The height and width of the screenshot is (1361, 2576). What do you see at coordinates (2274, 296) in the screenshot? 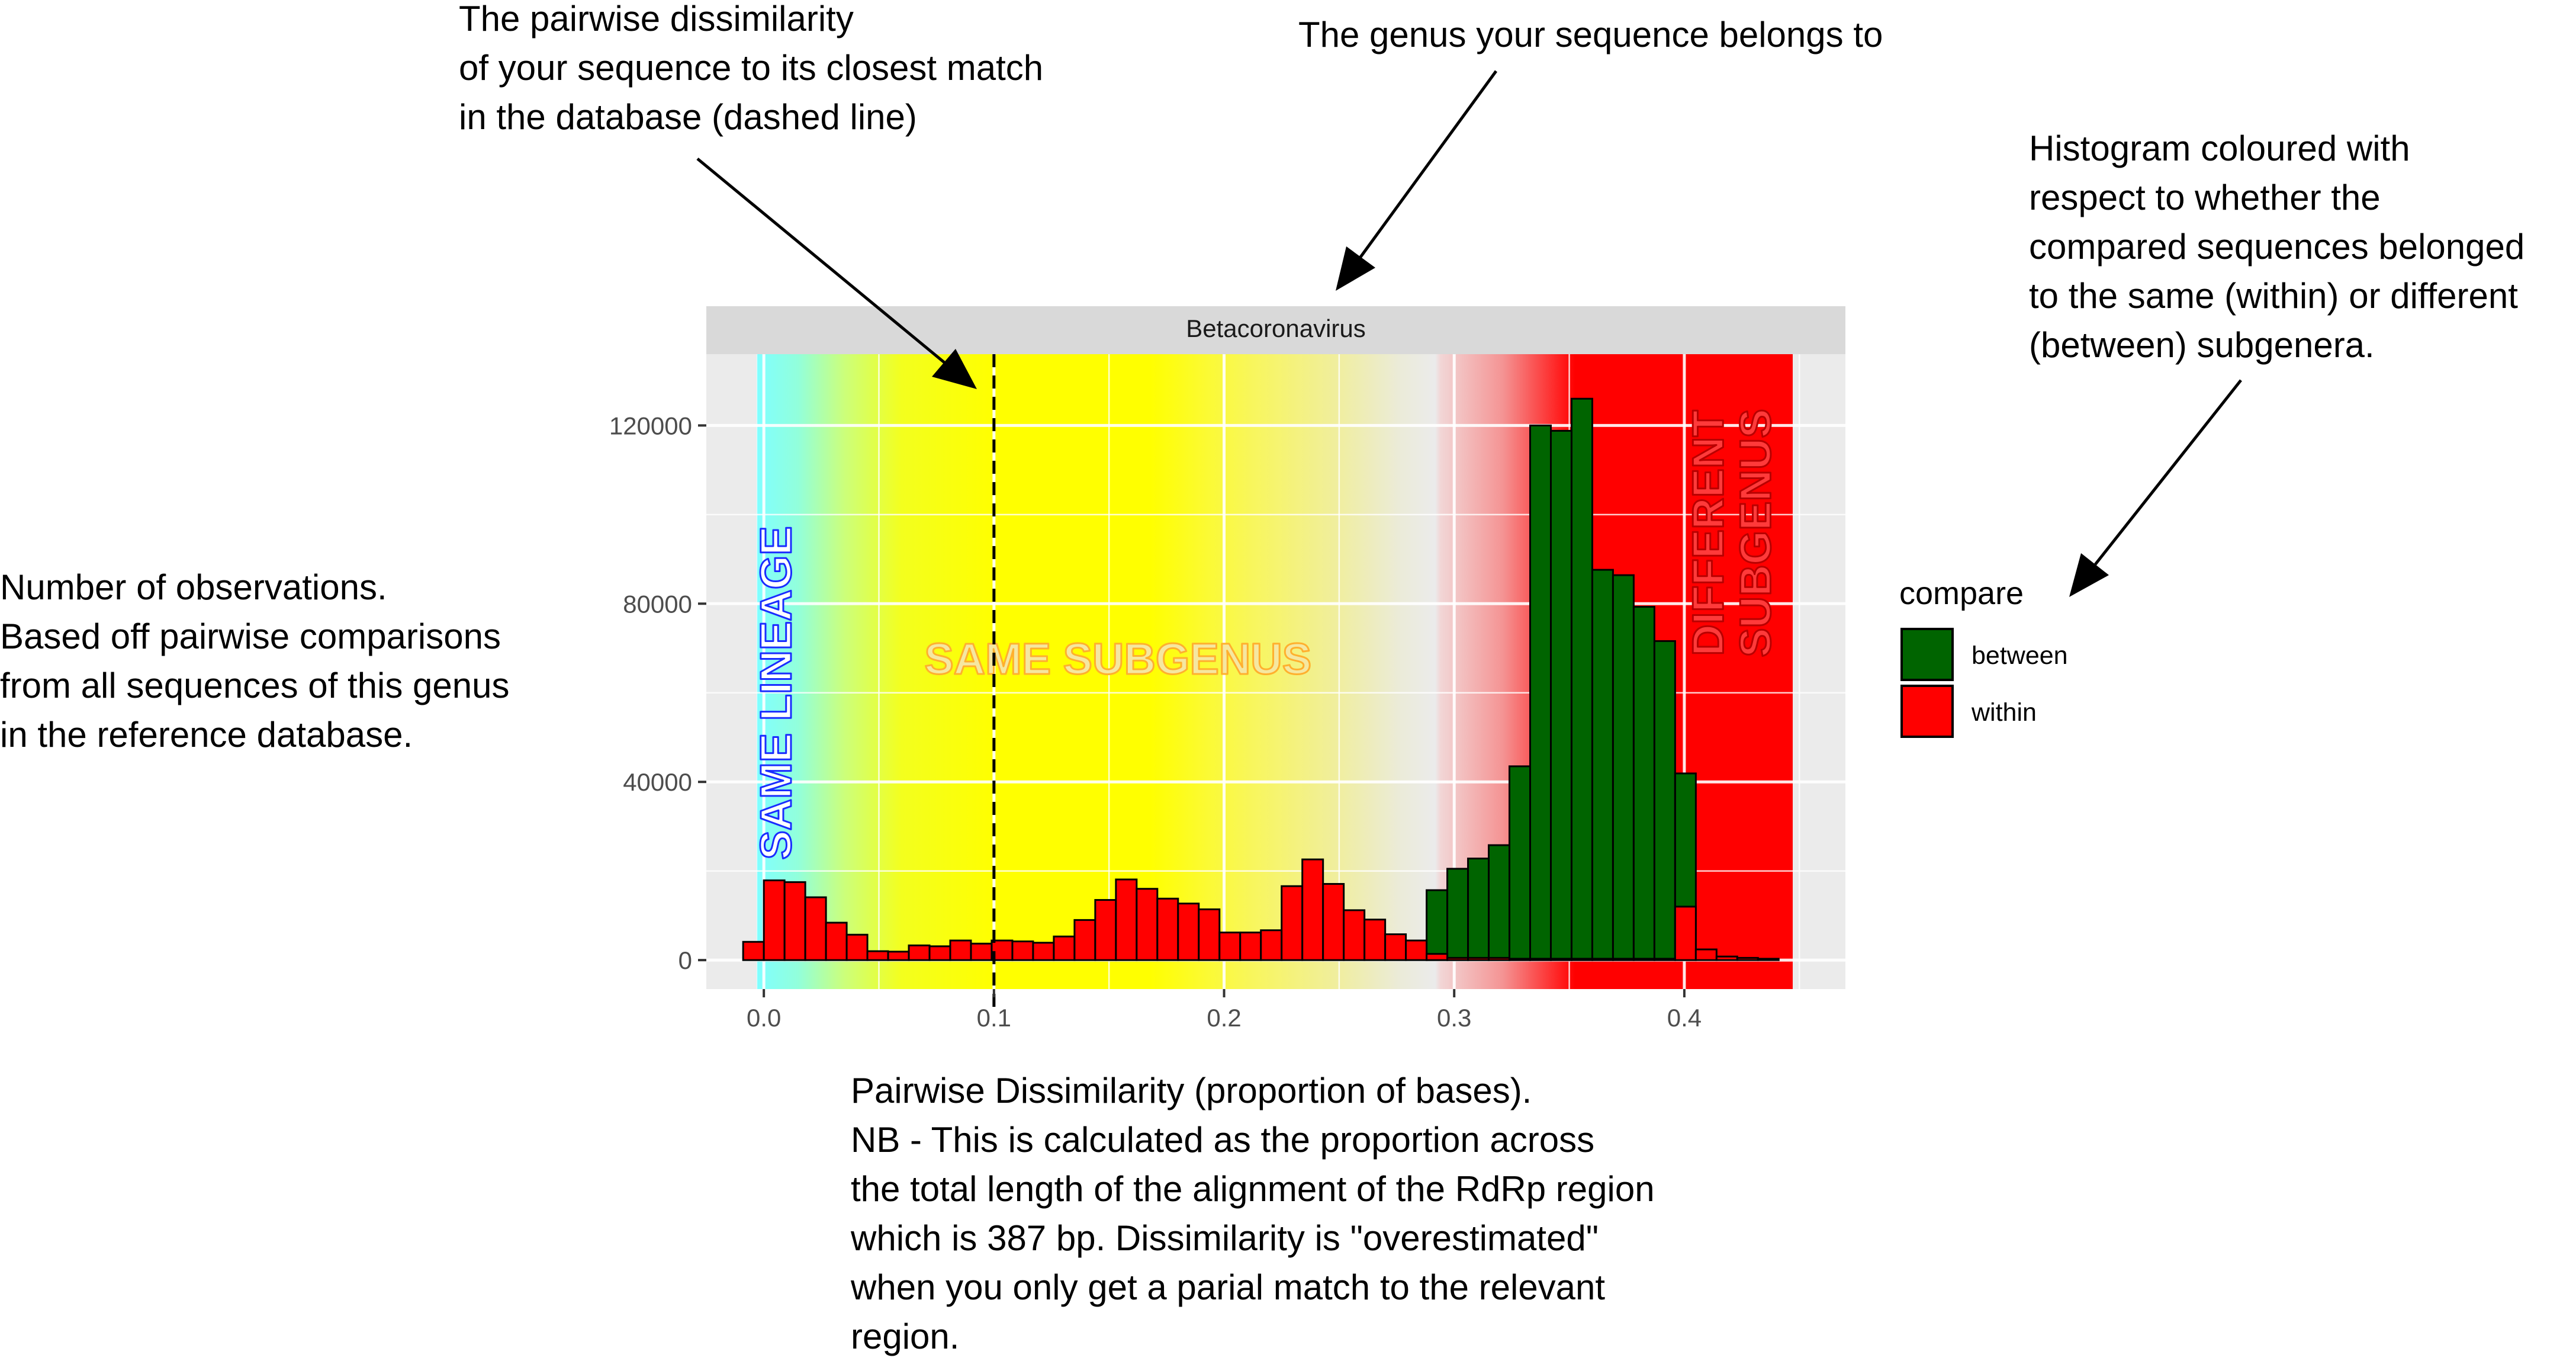
I see `note-line: to the same (within) or different` at bounding box center [2274, 296].